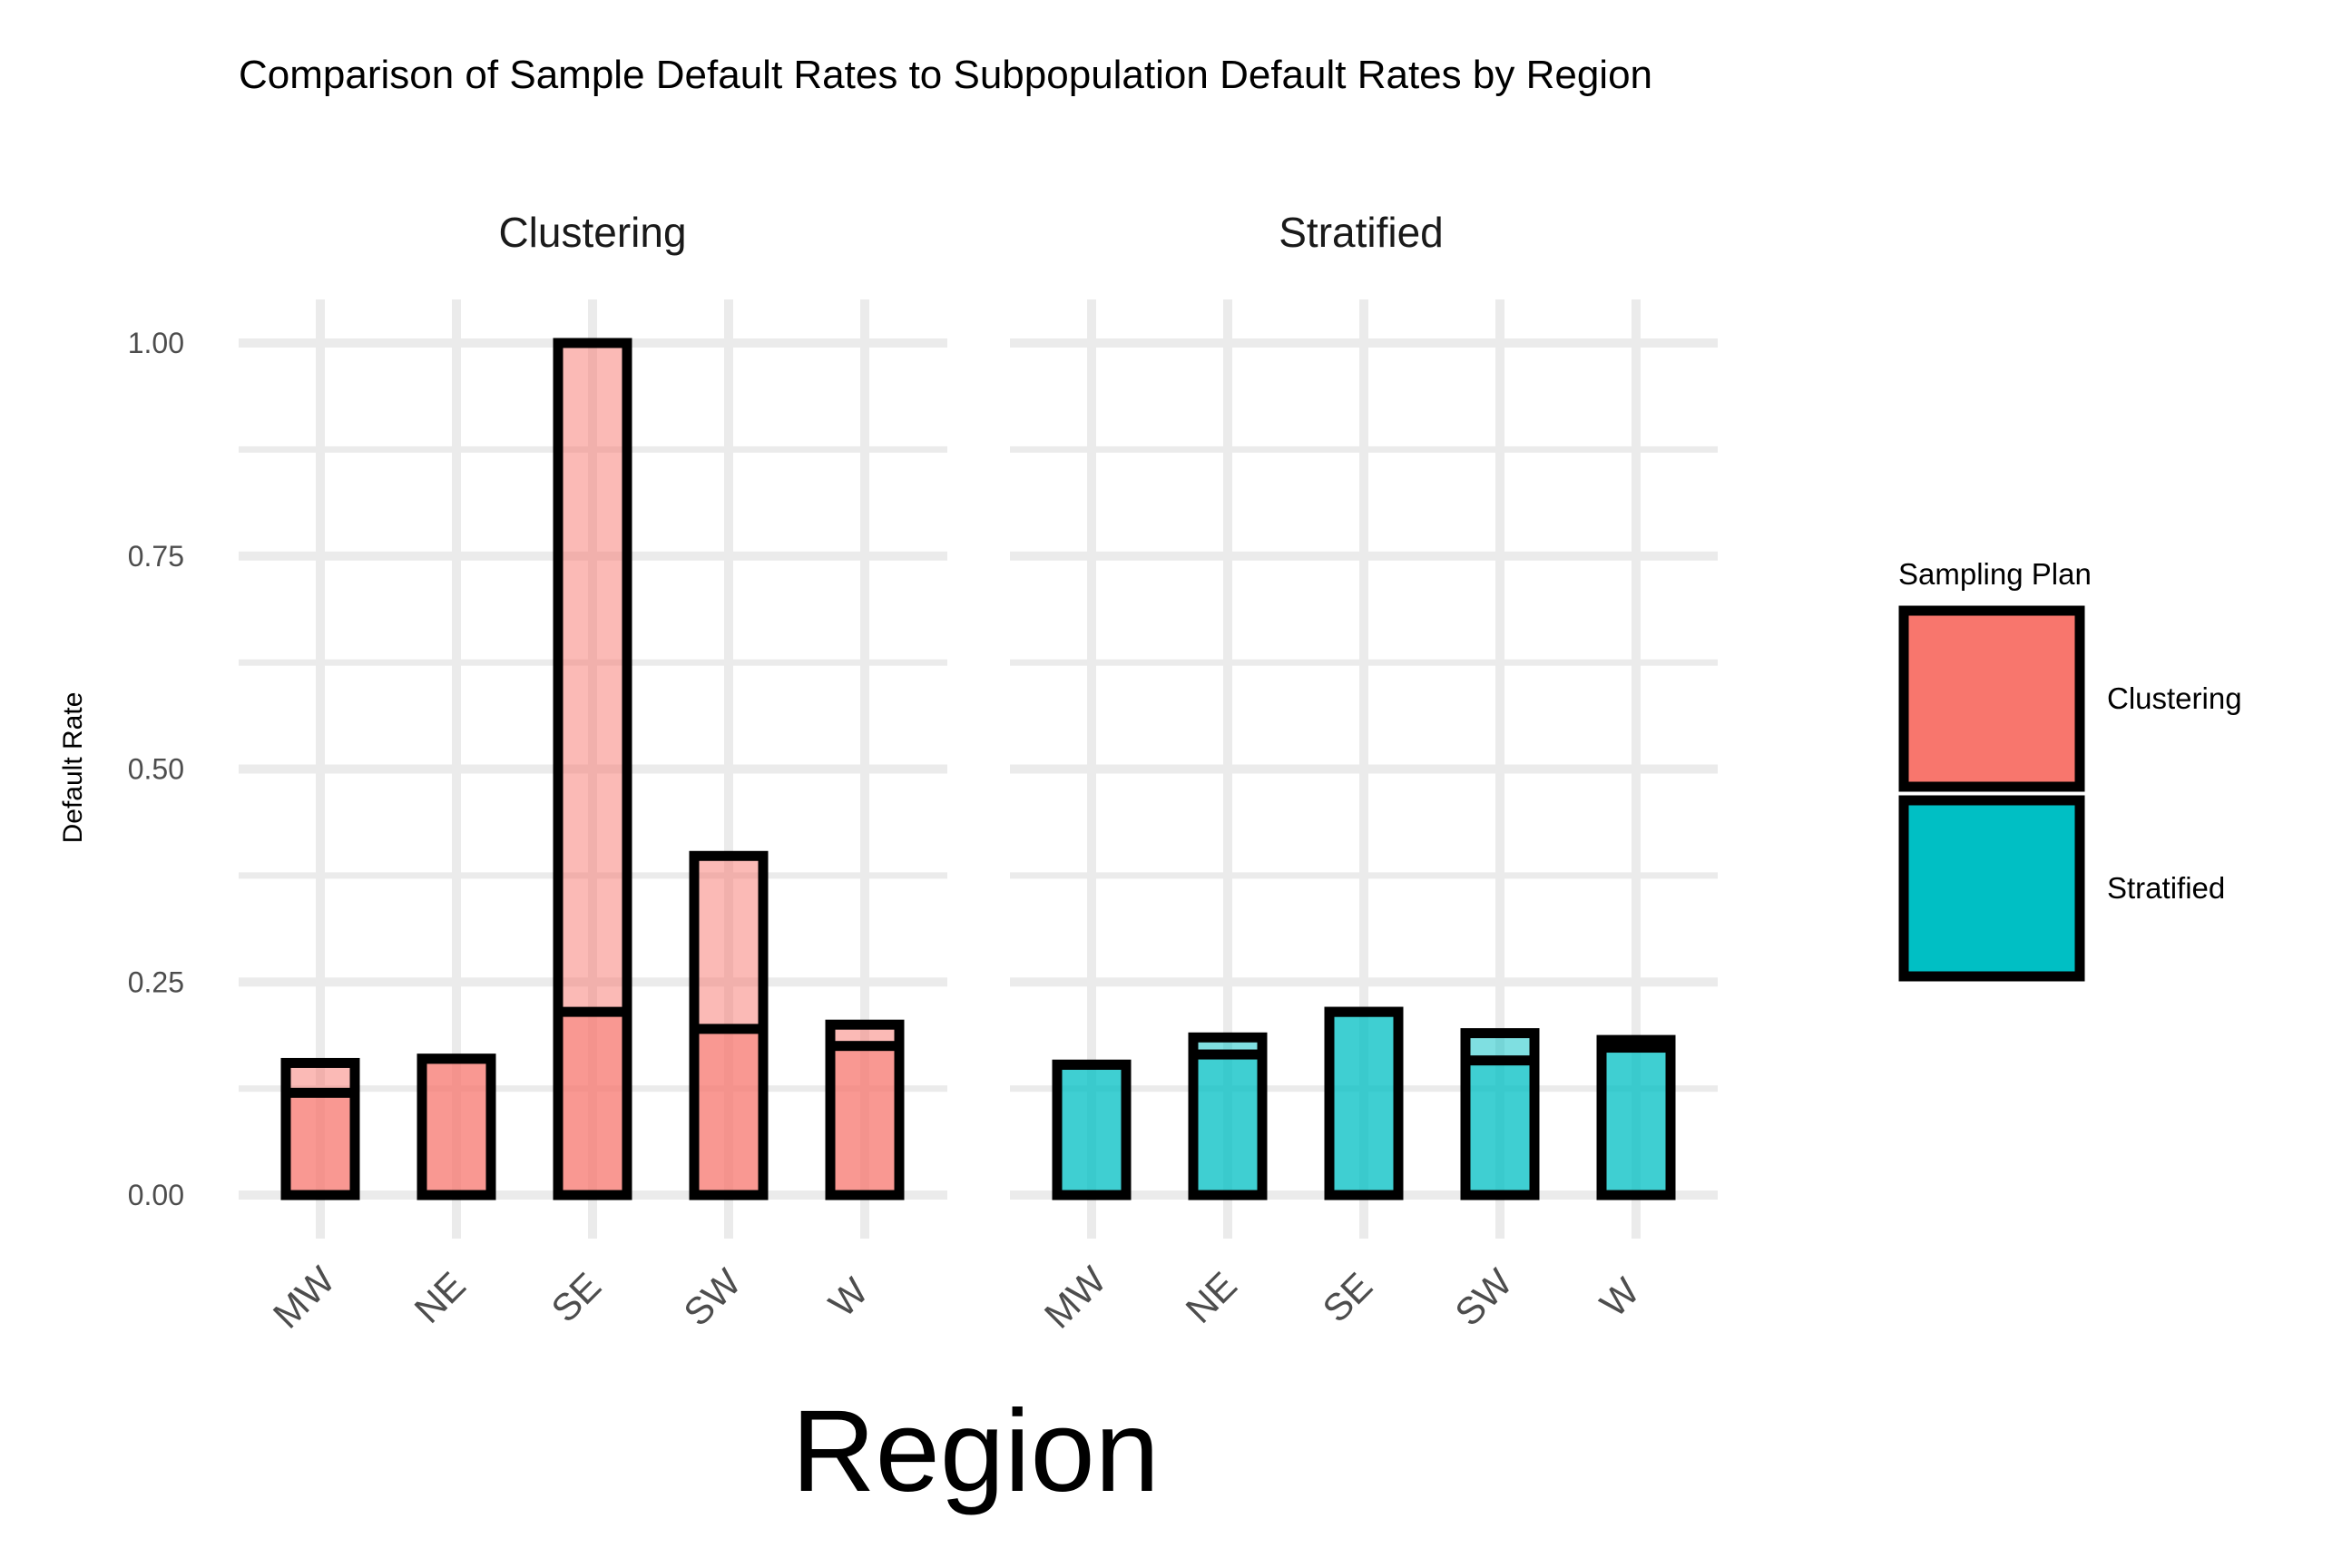  I want to click on y-tick-label: 0.25, so click(156, 981).